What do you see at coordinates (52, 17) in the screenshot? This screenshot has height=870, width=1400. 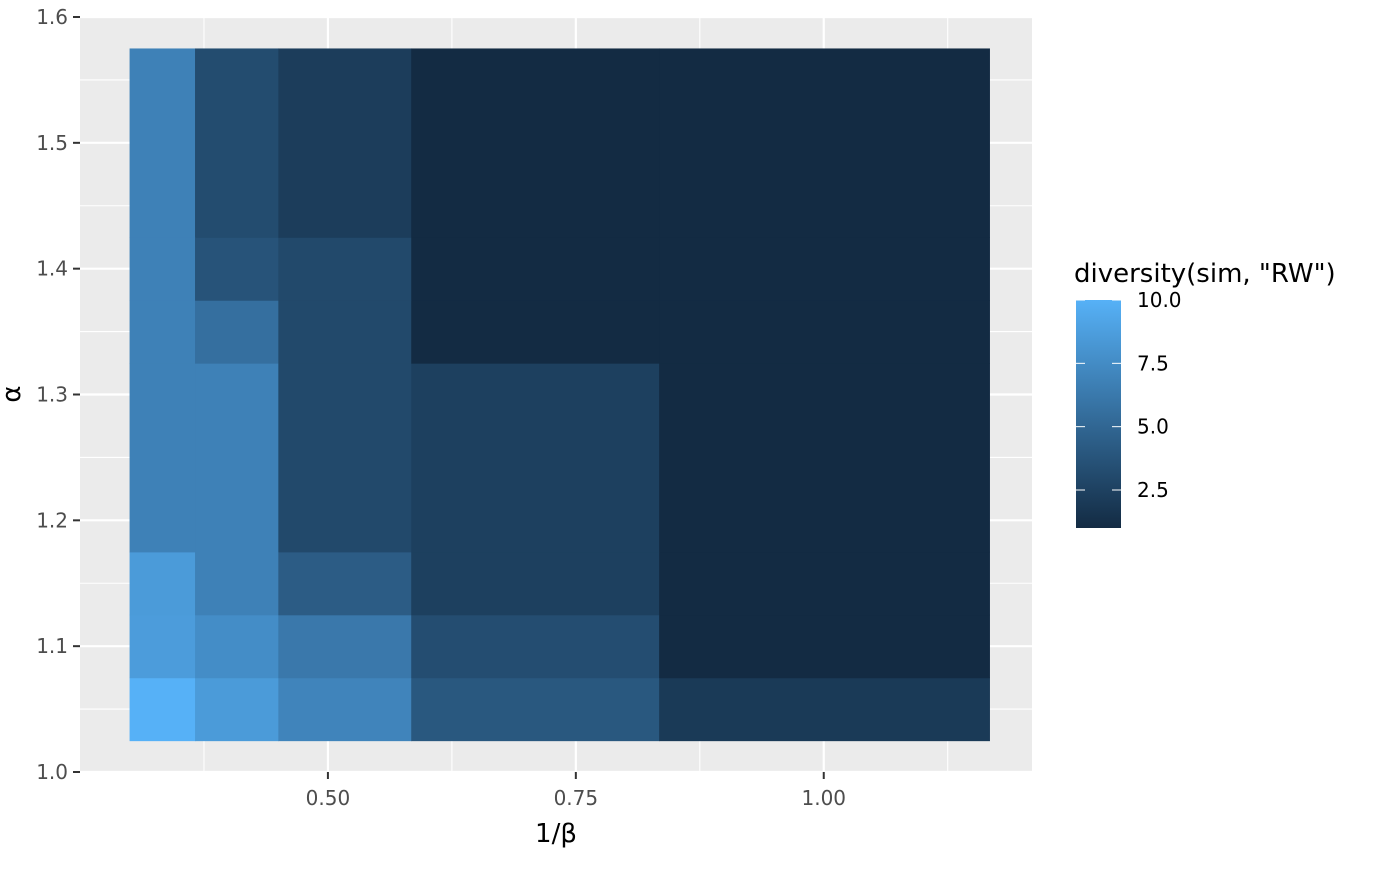 I see `y-tick-label: 1.6` at bounding box center [52, 17].